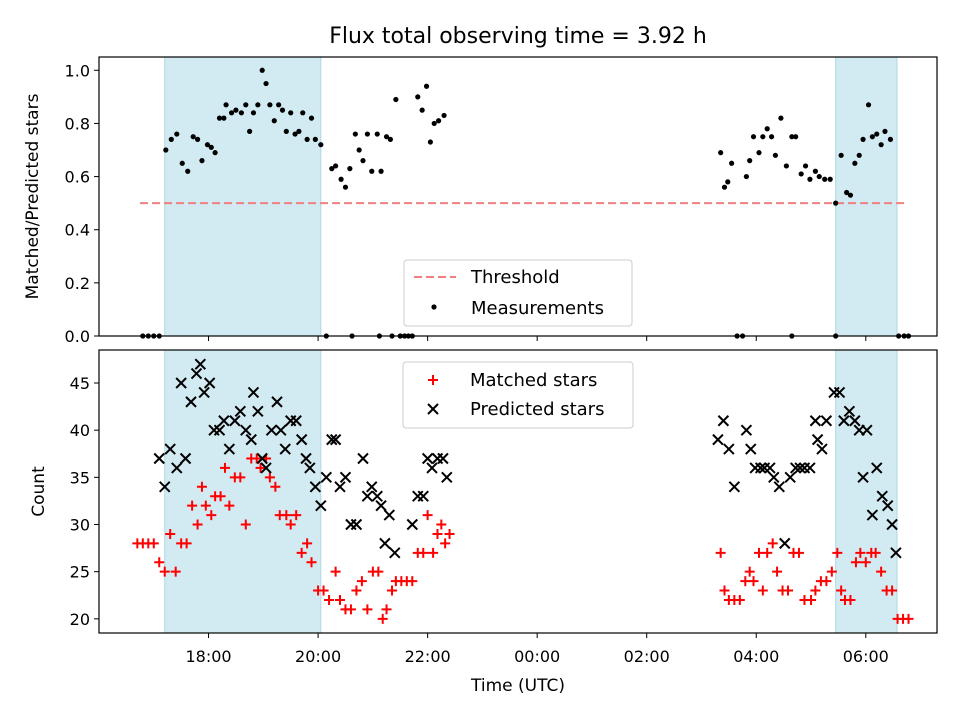 The image size is (960, 720). Describe the element at coordinates (80, 430) in the screenshot. I see `y-tick-label: 40` at that location.